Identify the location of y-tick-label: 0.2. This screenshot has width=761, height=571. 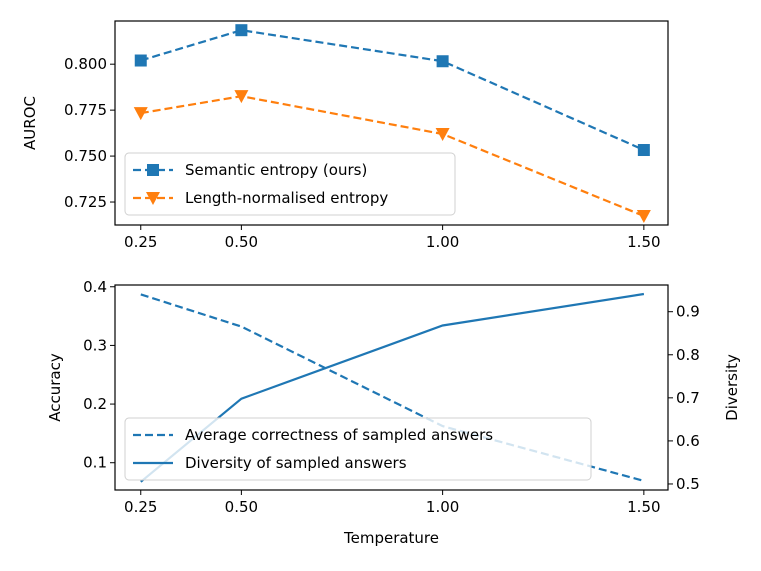
(95, 404).